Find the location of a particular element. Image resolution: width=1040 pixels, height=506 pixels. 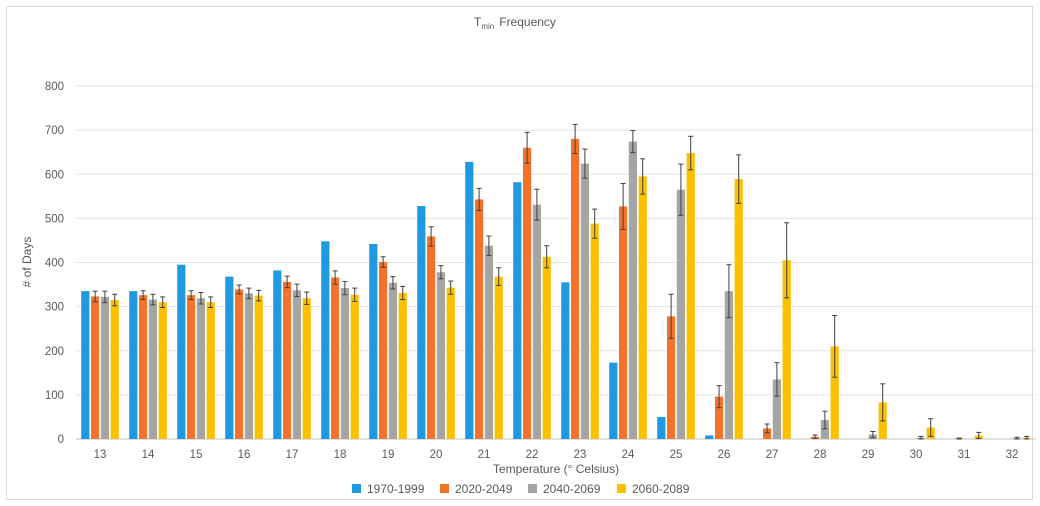

y-tick-label: 100 is located at coordinates (54, 396).